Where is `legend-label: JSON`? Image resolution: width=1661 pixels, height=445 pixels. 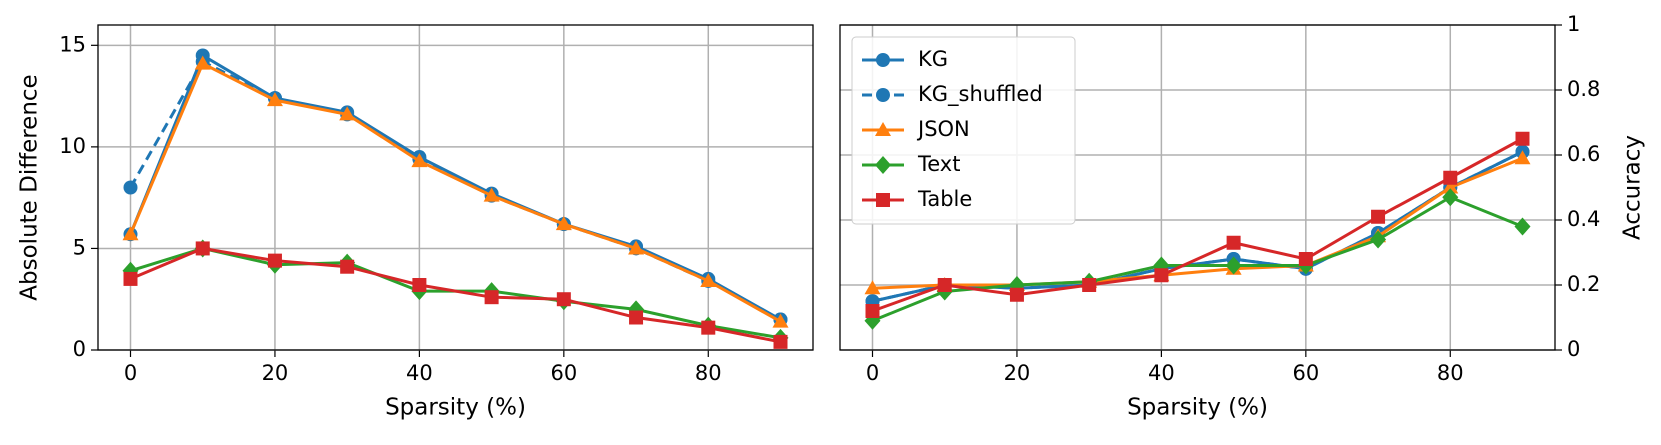 legend-label: JSON is located at coordinates (943, 129).